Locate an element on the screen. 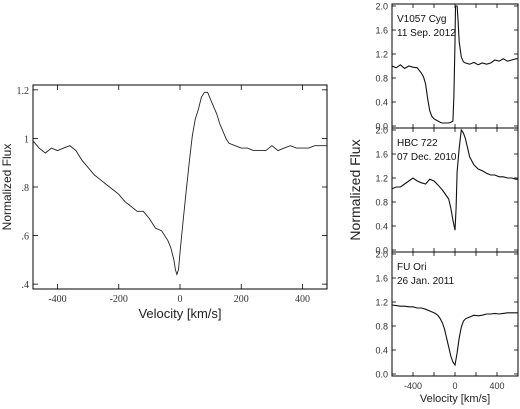 This screenshot has width=520, height=409. left-x-axis-label: Velocity [km/s] is located at coordinates (179, 313).